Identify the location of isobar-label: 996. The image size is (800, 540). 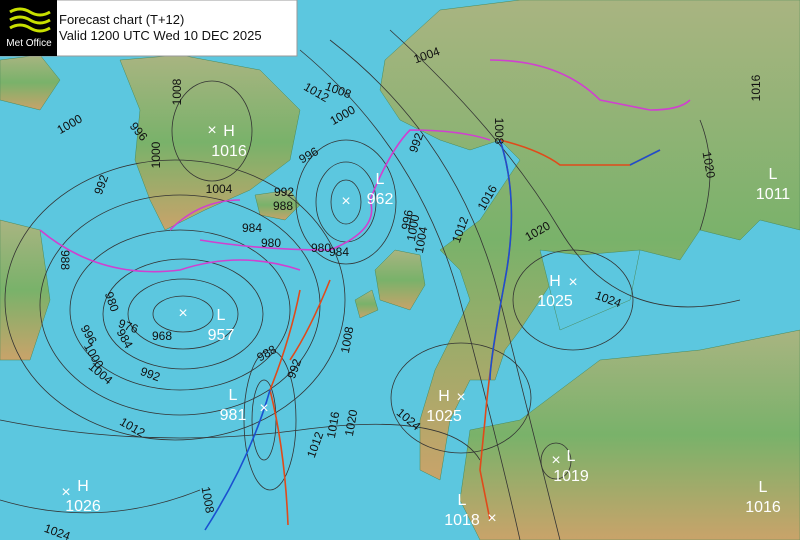
(407, 219).